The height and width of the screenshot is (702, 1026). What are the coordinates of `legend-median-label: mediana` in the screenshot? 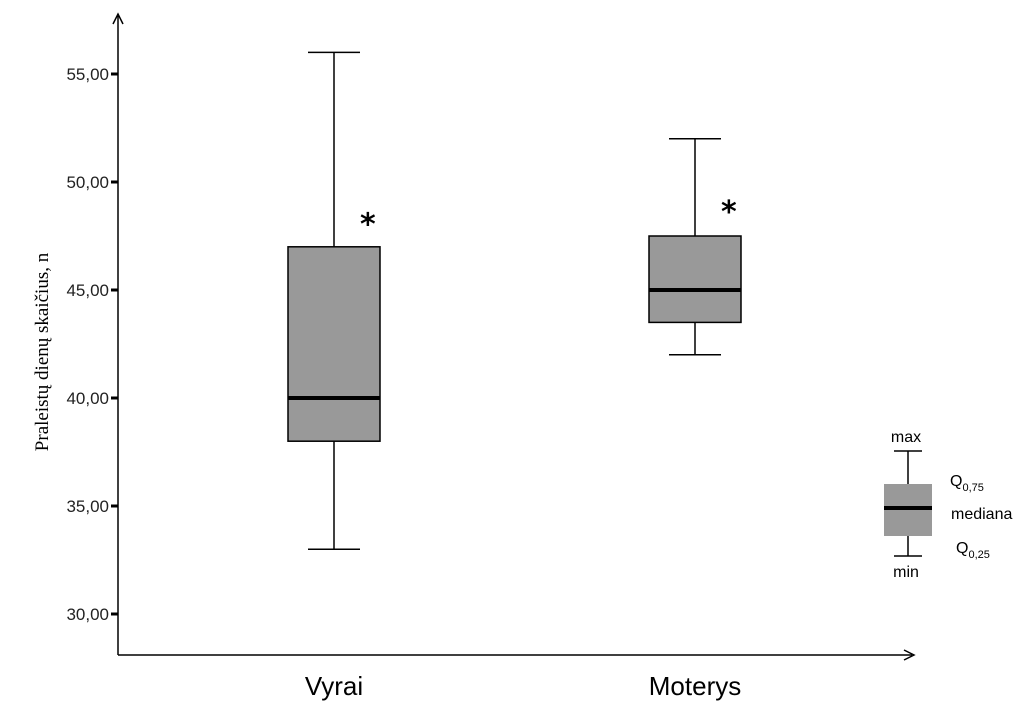 It's located at (981, 514).